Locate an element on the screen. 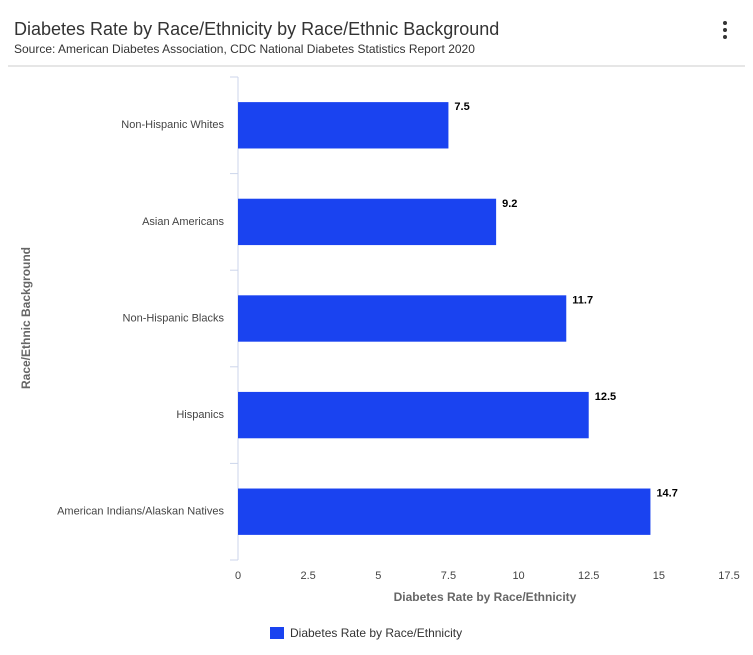  y-tick-label: Non-Hispanic Blacks is located at coordinates (174, 318).